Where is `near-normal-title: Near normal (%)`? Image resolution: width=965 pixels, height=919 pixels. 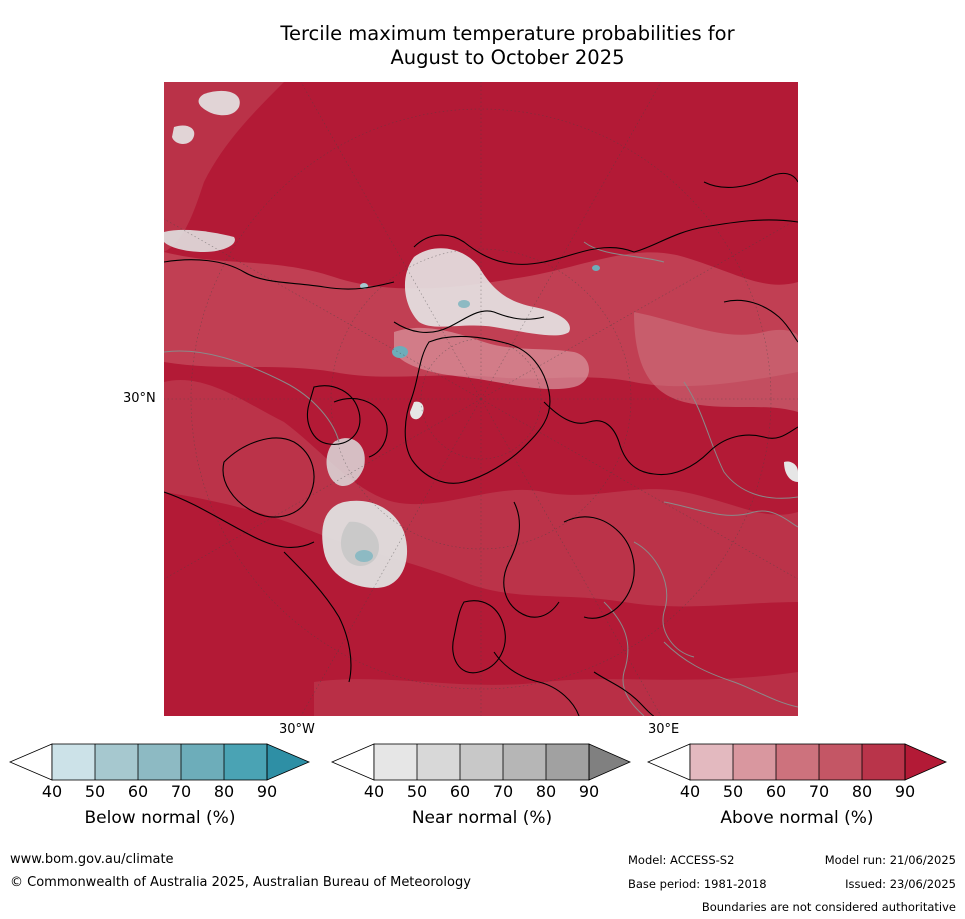
near-normal-title: Near normal (%) is located at coordinates (482, 818).